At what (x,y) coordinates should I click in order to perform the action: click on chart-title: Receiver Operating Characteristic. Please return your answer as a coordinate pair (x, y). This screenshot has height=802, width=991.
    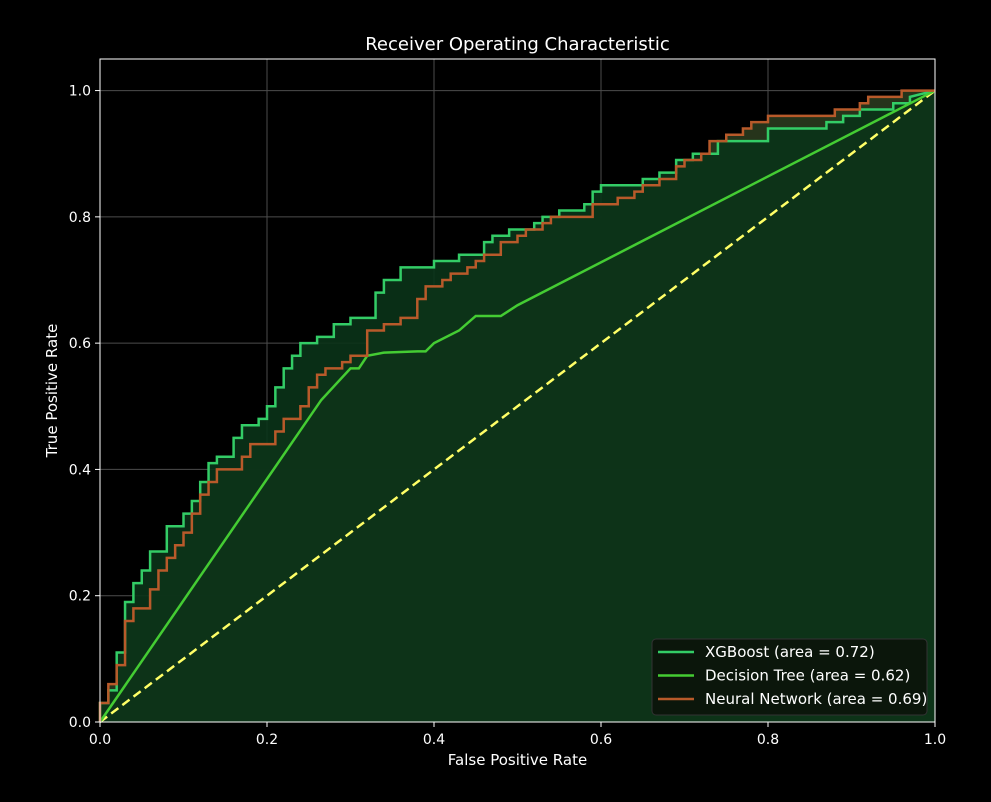
    Looking at the image, I should click on (517, 44).